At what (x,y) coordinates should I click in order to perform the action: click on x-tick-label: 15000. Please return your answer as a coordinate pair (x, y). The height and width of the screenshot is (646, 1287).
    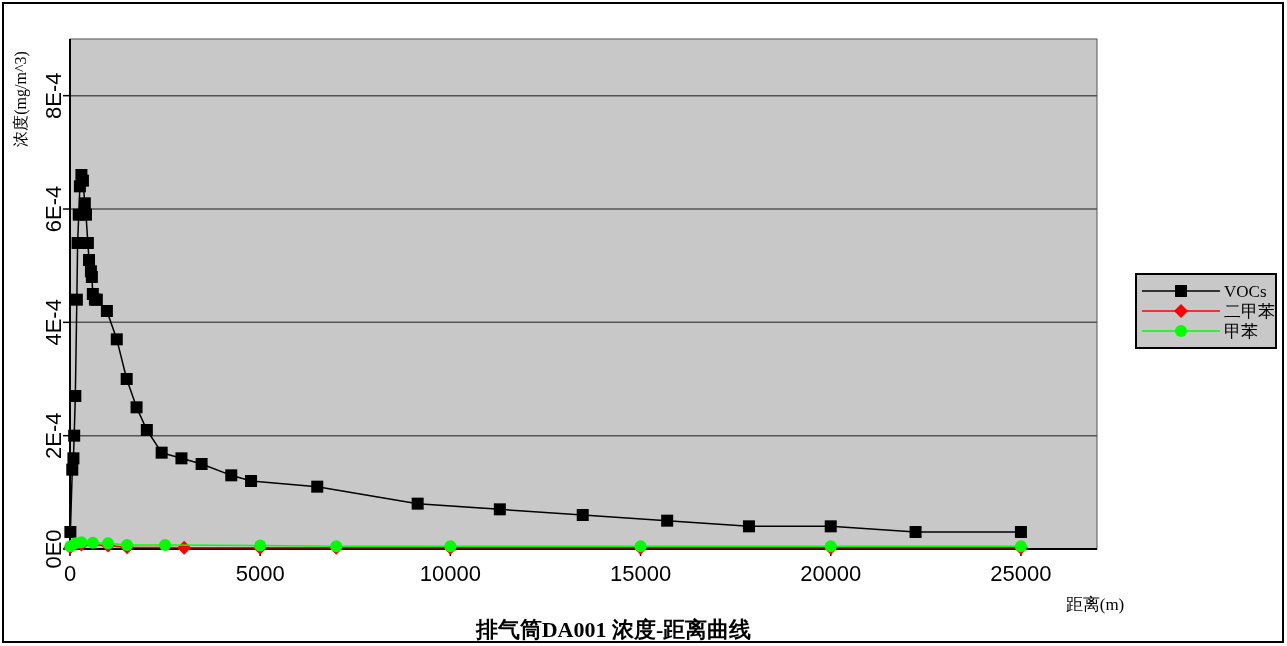
    Looking at the image, I should click on (640, 573).